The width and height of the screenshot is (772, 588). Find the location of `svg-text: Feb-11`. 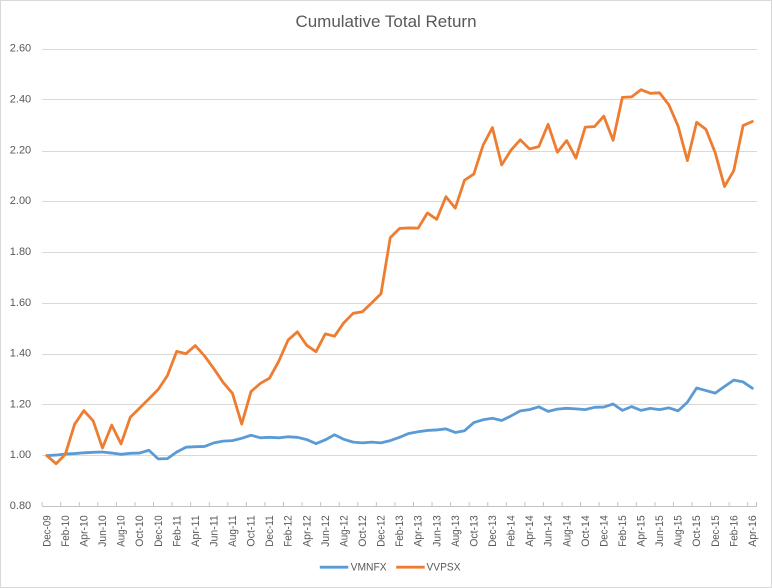

svg-text: Feb-11 is located at coordinates (177, 531).